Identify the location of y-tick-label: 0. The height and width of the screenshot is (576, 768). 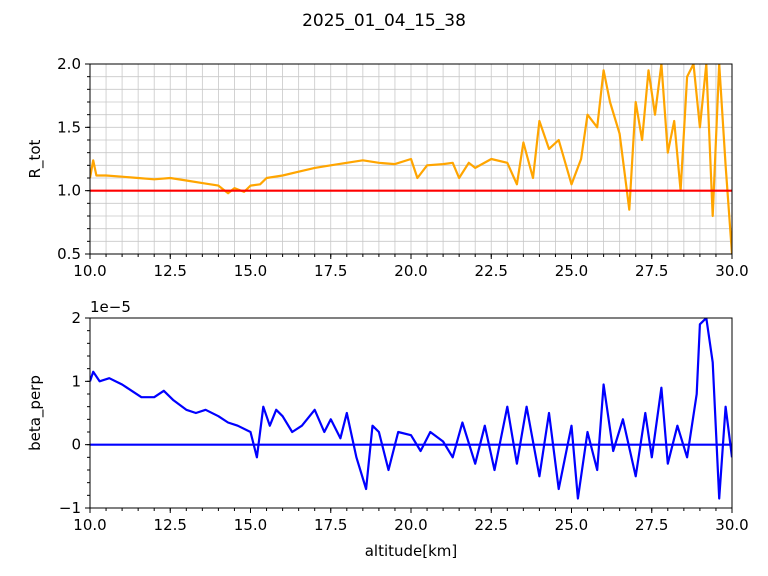
(76, 445).